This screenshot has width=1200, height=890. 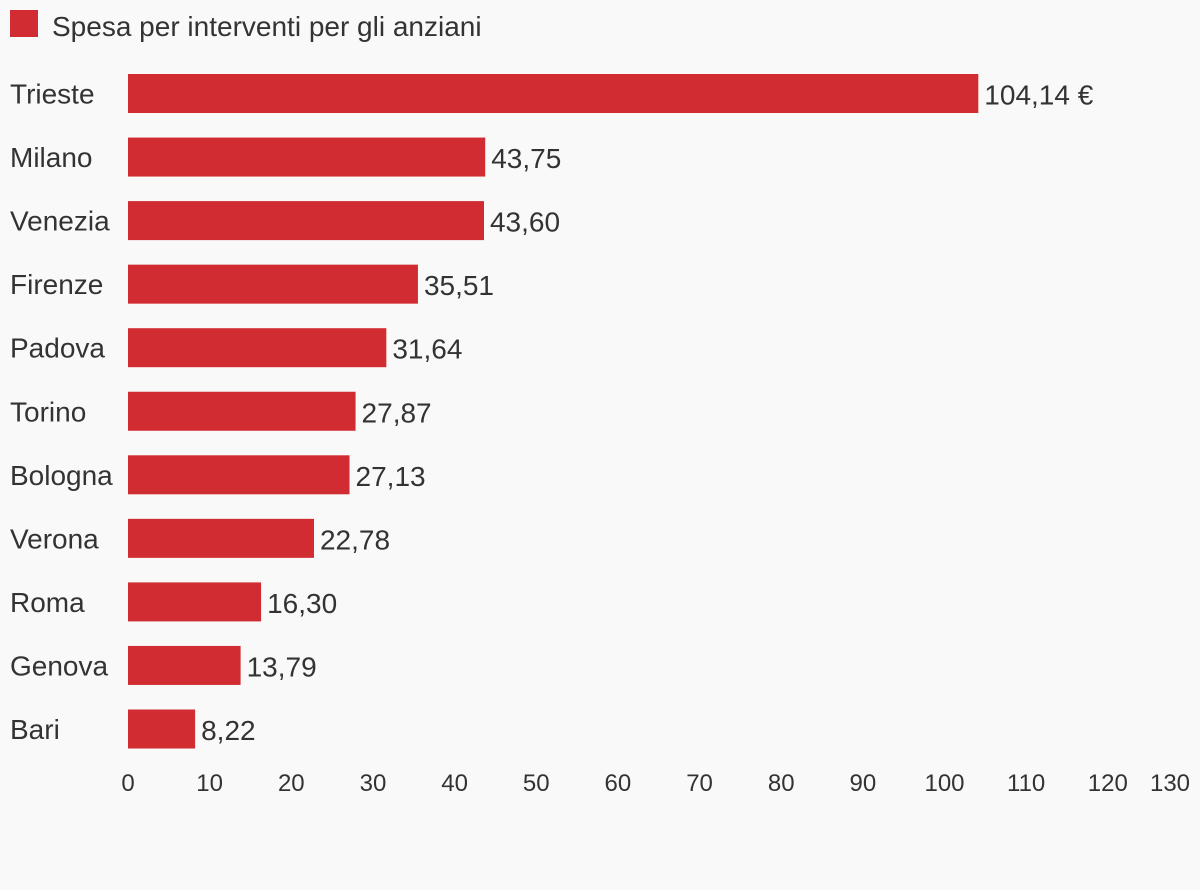 What do you see at coordinates (699, 783) in the screenshot?
I see `x-tick-label: 70` at bounding box center [699, 783].